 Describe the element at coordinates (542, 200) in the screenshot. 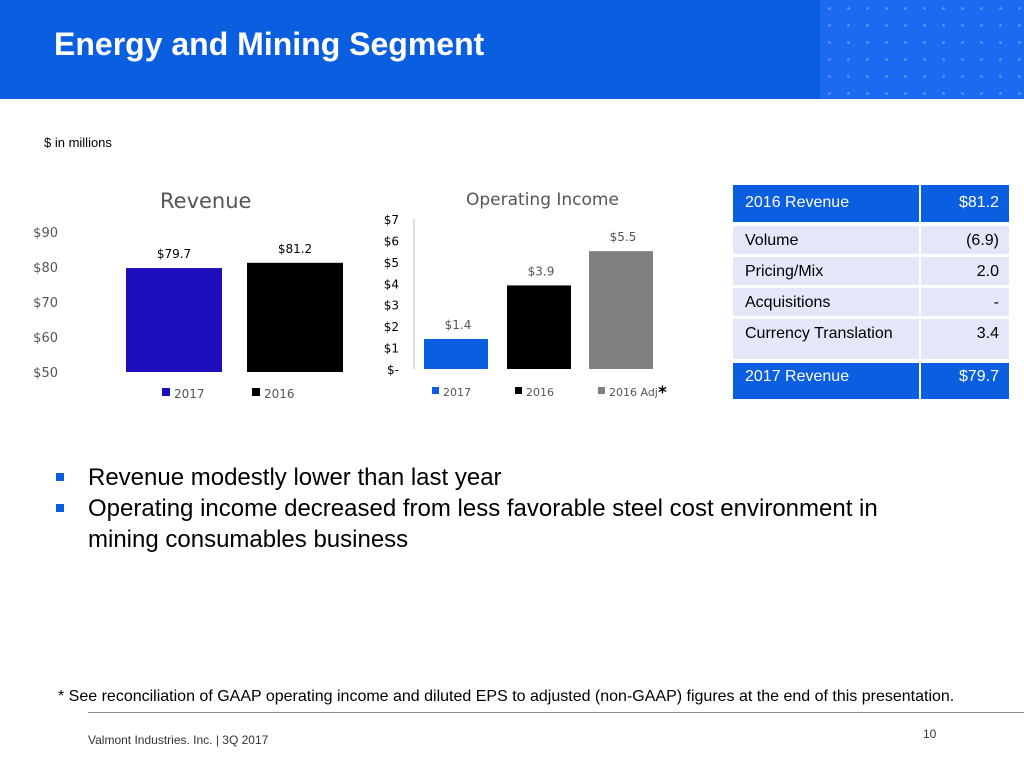

I see `operating-income-chart-title: Operating Income` at that location.